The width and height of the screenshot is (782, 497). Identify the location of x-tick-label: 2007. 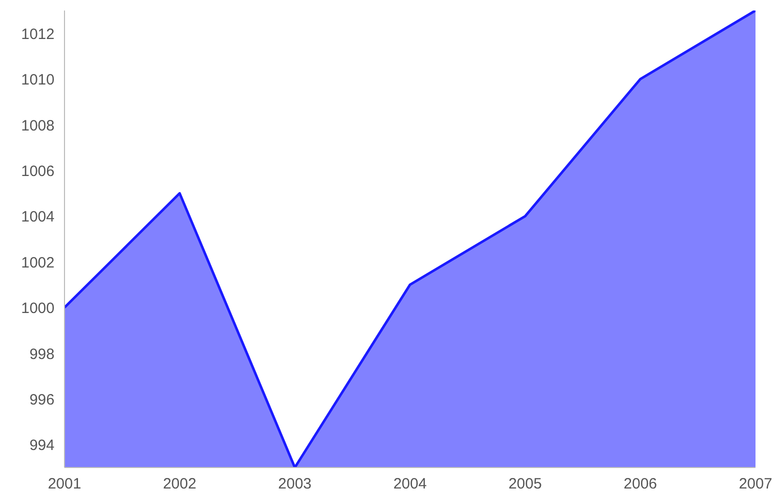
(755, 484).